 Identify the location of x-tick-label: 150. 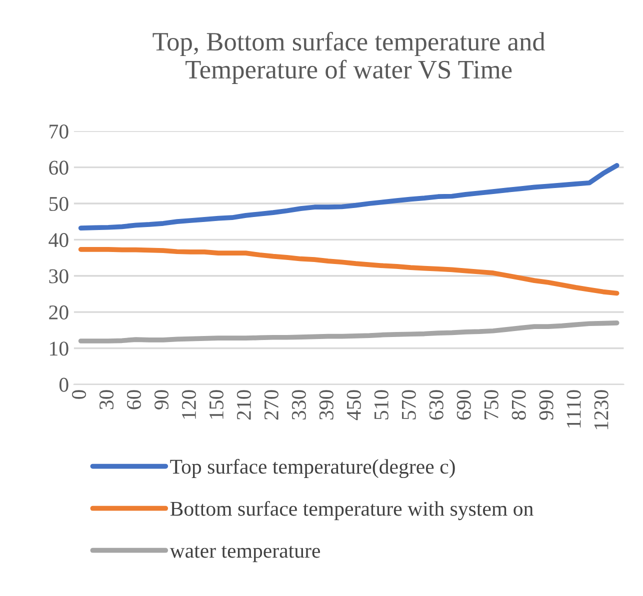
(216, 404).